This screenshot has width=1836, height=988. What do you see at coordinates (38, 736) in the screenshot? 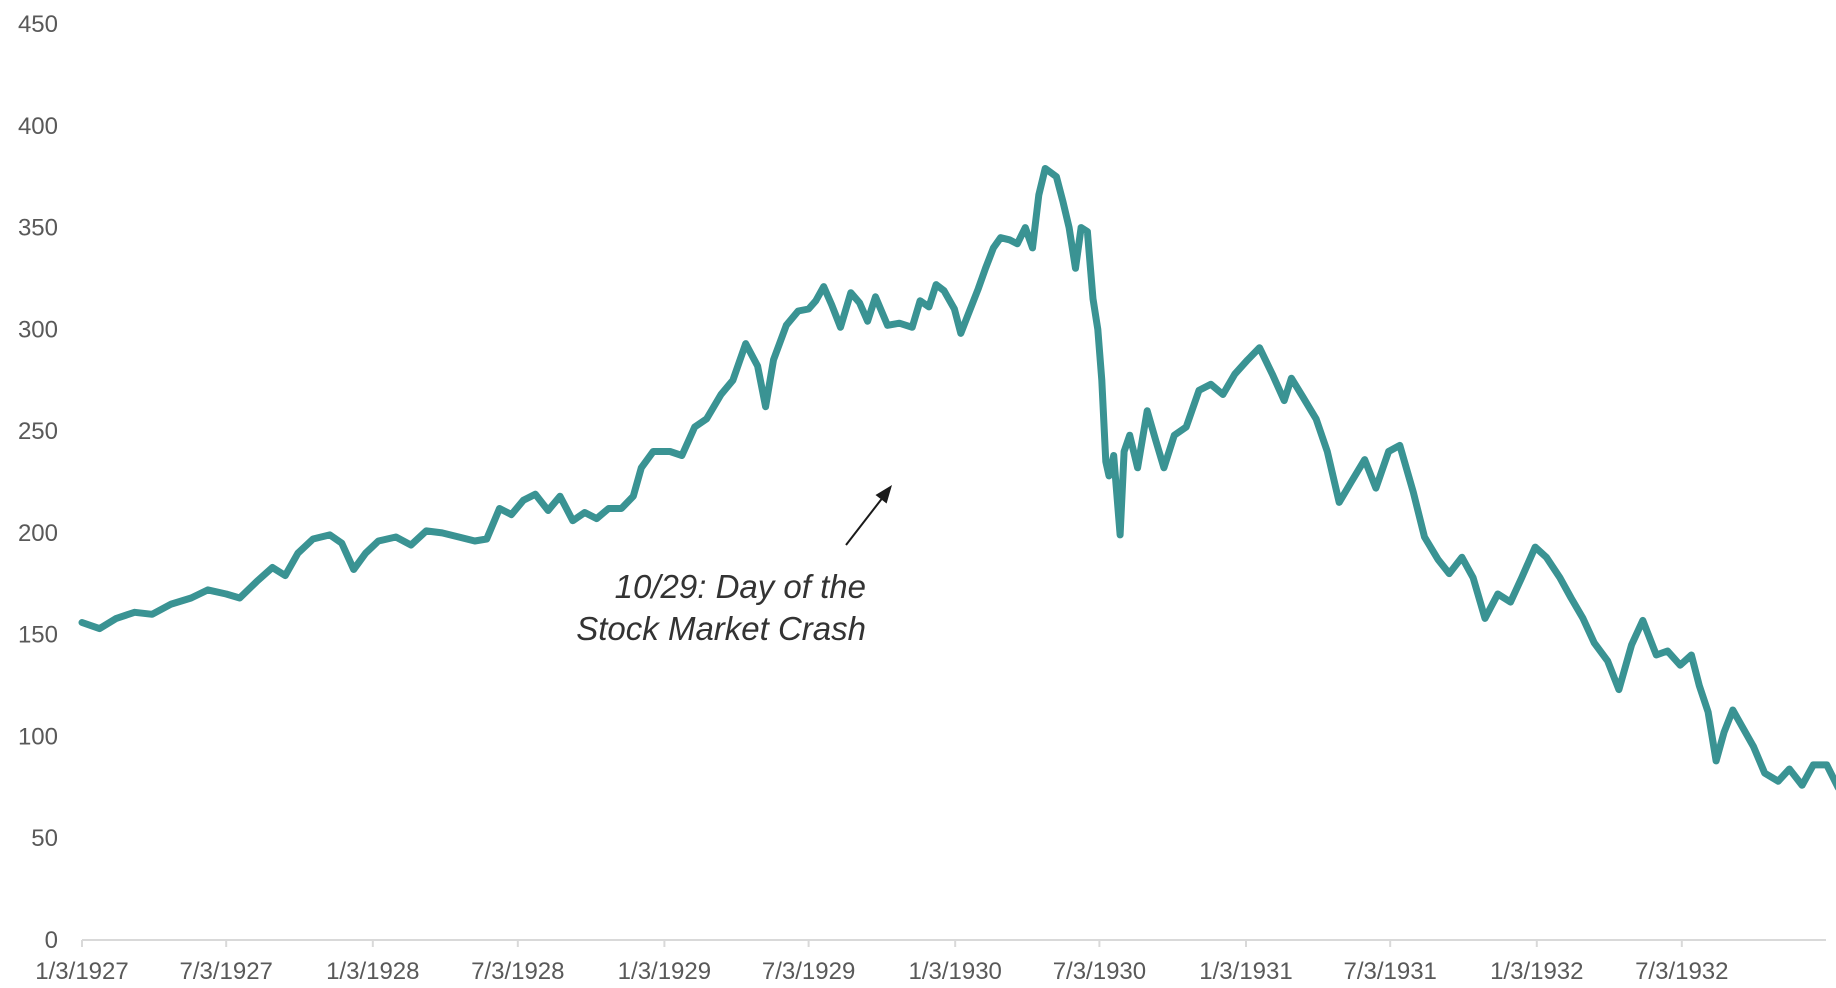
I see `y-tick-label: 100` at bounding box center [38, 736].